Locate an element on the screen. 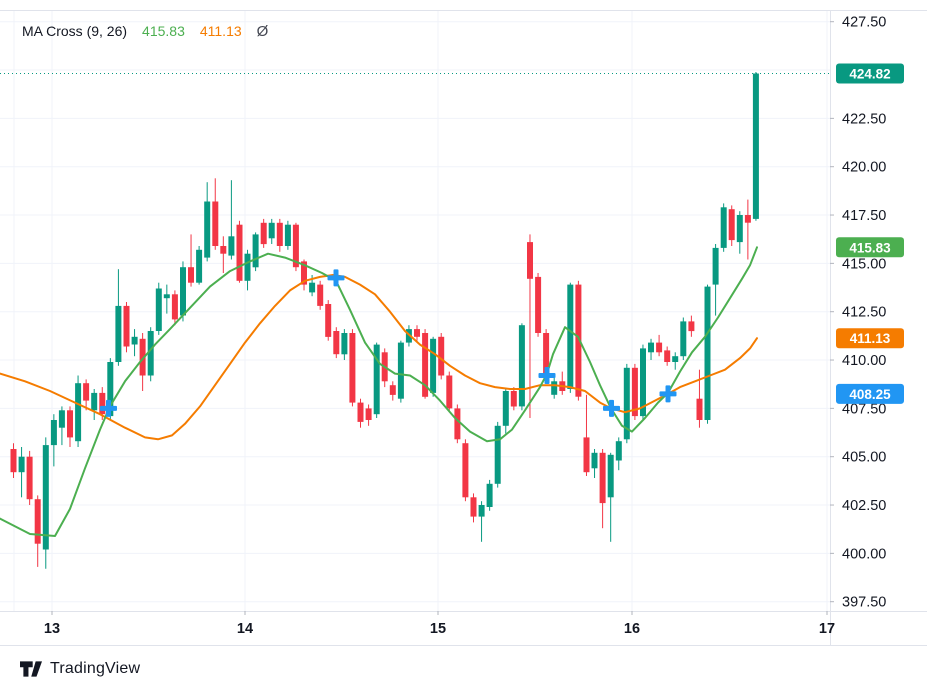 The image size is (927, 695). price-tick-label: 407.50 is located at coordinates (864, 409).